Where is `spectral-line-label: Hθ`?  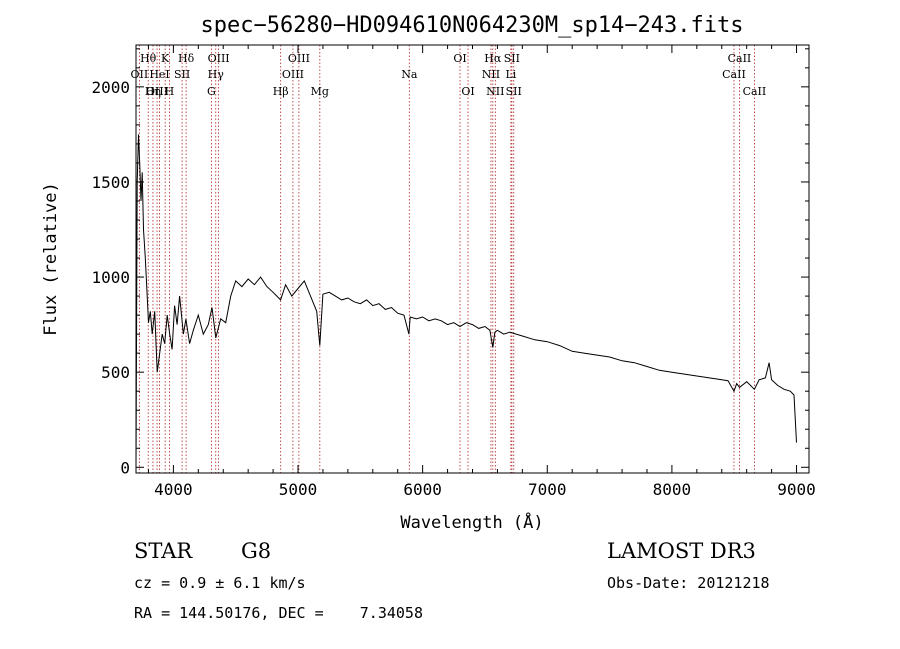
spectral-line-label: Hθ is located at coordinates (148, 58).